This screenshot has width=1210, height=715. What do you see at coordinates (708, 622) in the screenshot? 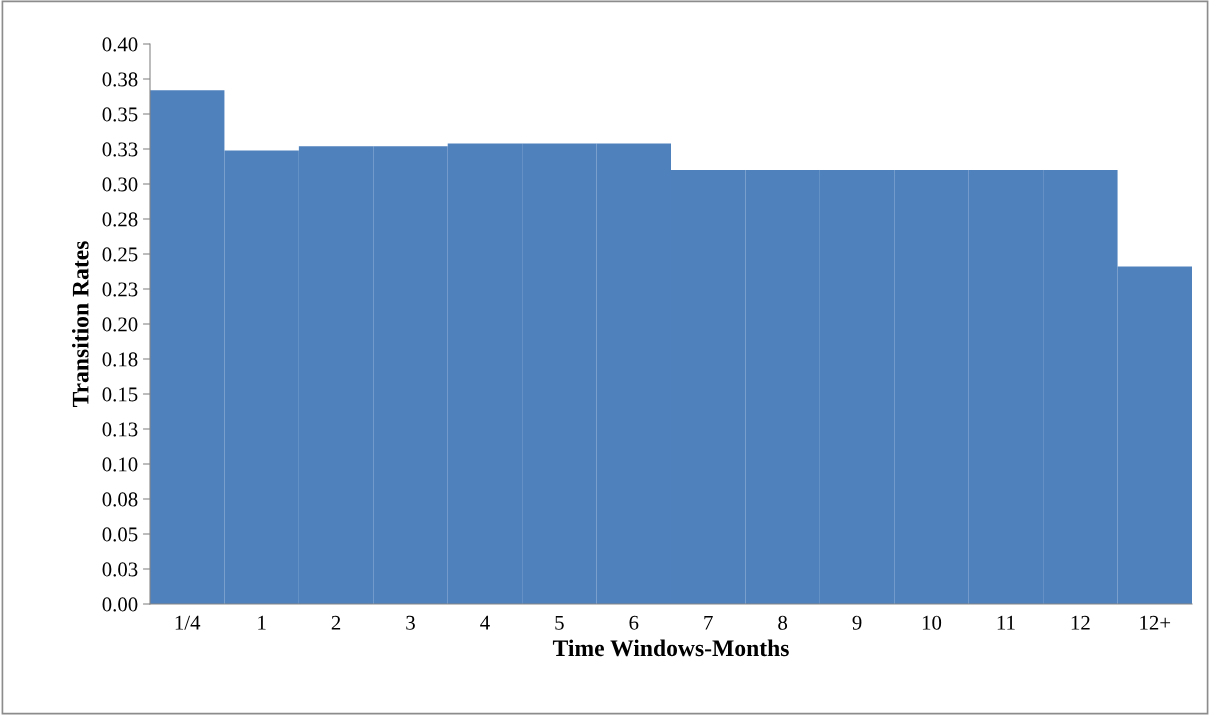
I see `x-tick-label: 7` at bounding box center [708, 622].